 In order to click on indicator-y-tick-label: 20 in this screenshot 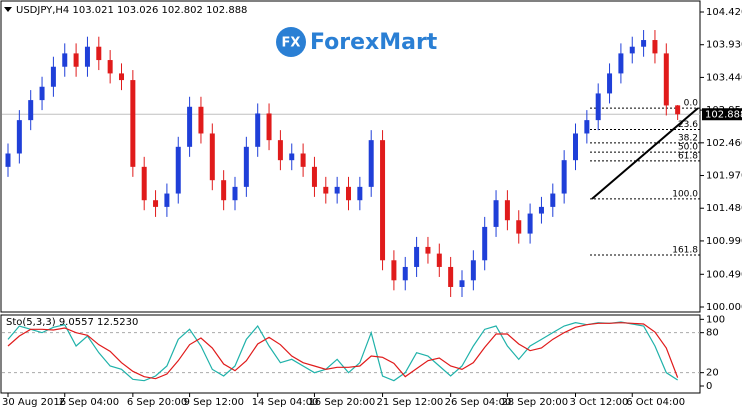, I will do `click(712, 373)`.